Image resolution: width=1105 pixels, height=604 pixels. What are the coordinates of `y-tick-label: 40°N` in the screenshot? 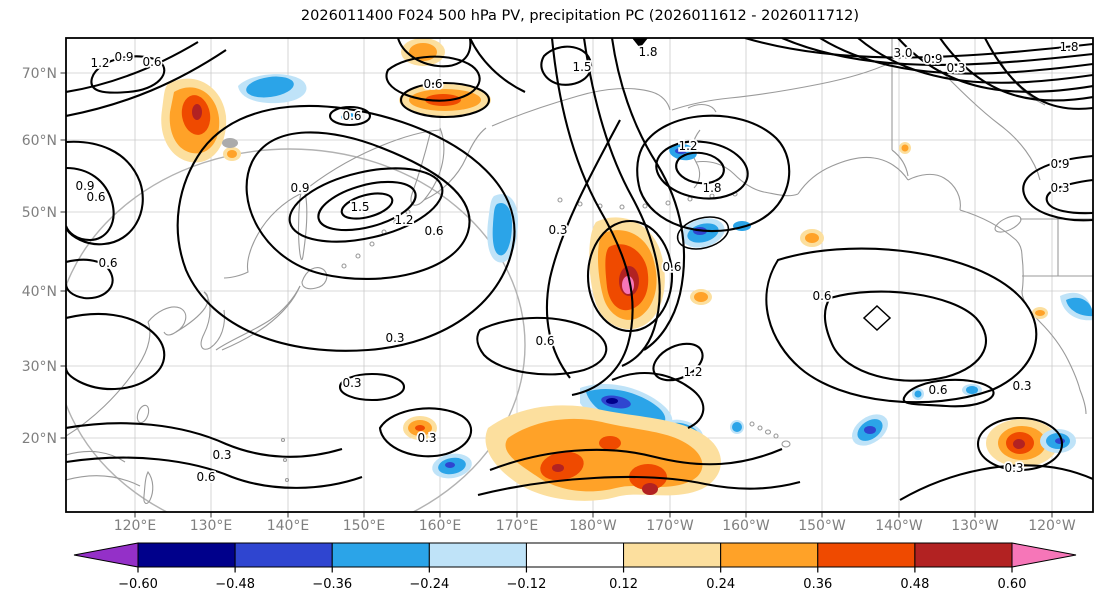 It's located at (39, 292).